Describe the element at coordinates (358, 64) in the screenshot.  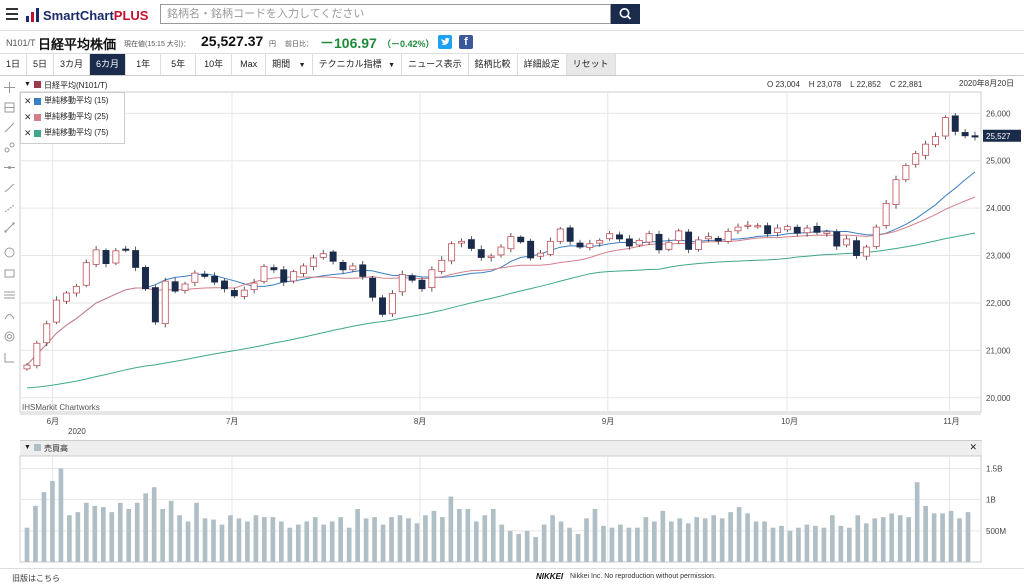
I see `technical-indicator-dropdown: テクニカル指標 ▼` at that location.